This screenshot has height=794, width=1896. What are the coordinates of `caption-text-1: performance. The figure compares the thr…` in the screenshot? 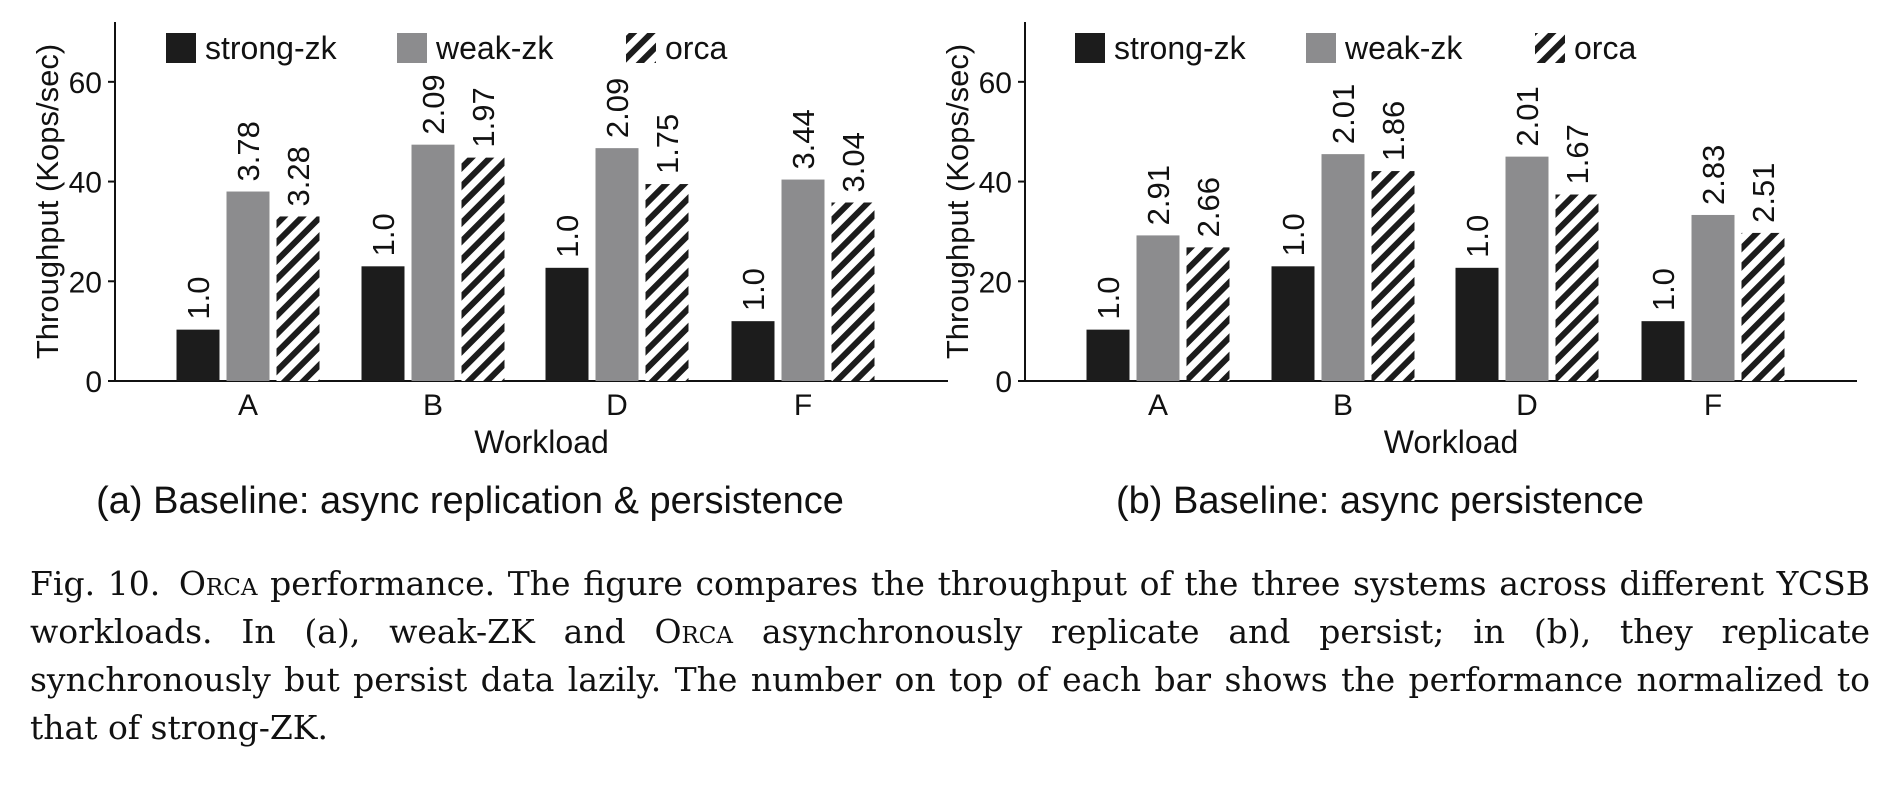 It's located at (950, 607).